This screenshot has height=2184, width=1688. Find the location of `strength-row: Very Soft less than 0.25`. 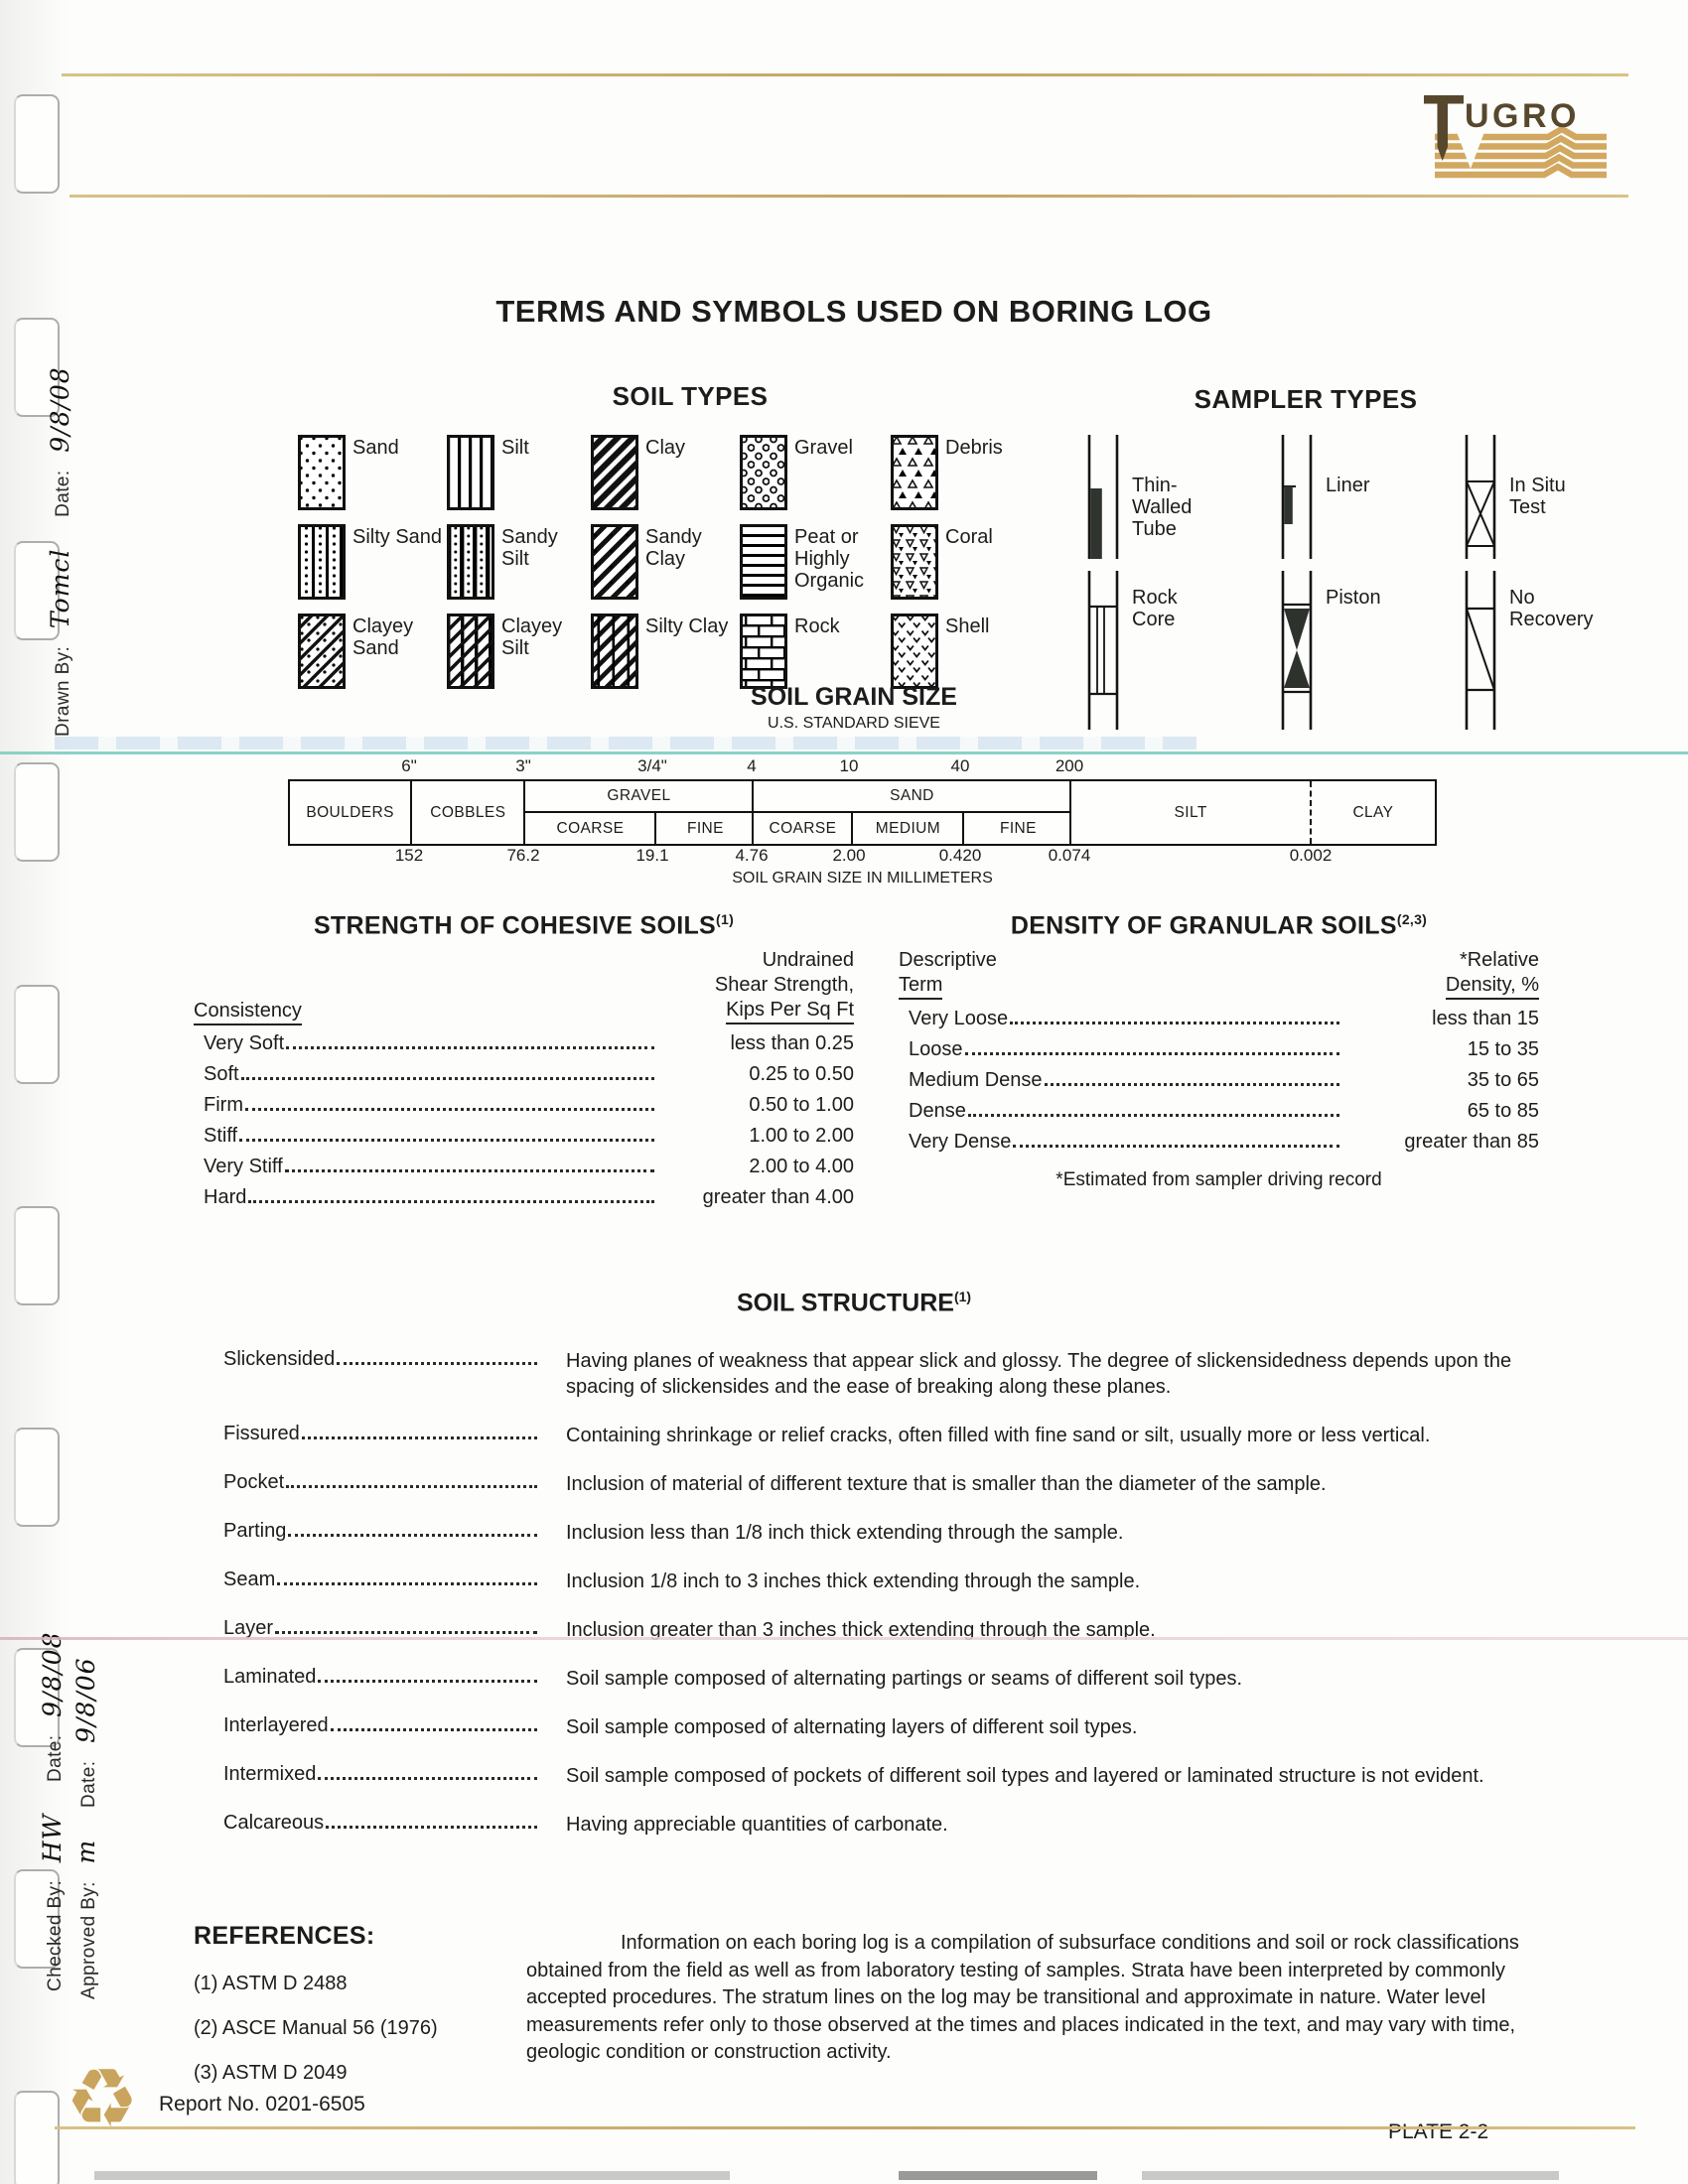

strength-row: Very Soft less than 0.25 is located at coordinates (524, 1047).